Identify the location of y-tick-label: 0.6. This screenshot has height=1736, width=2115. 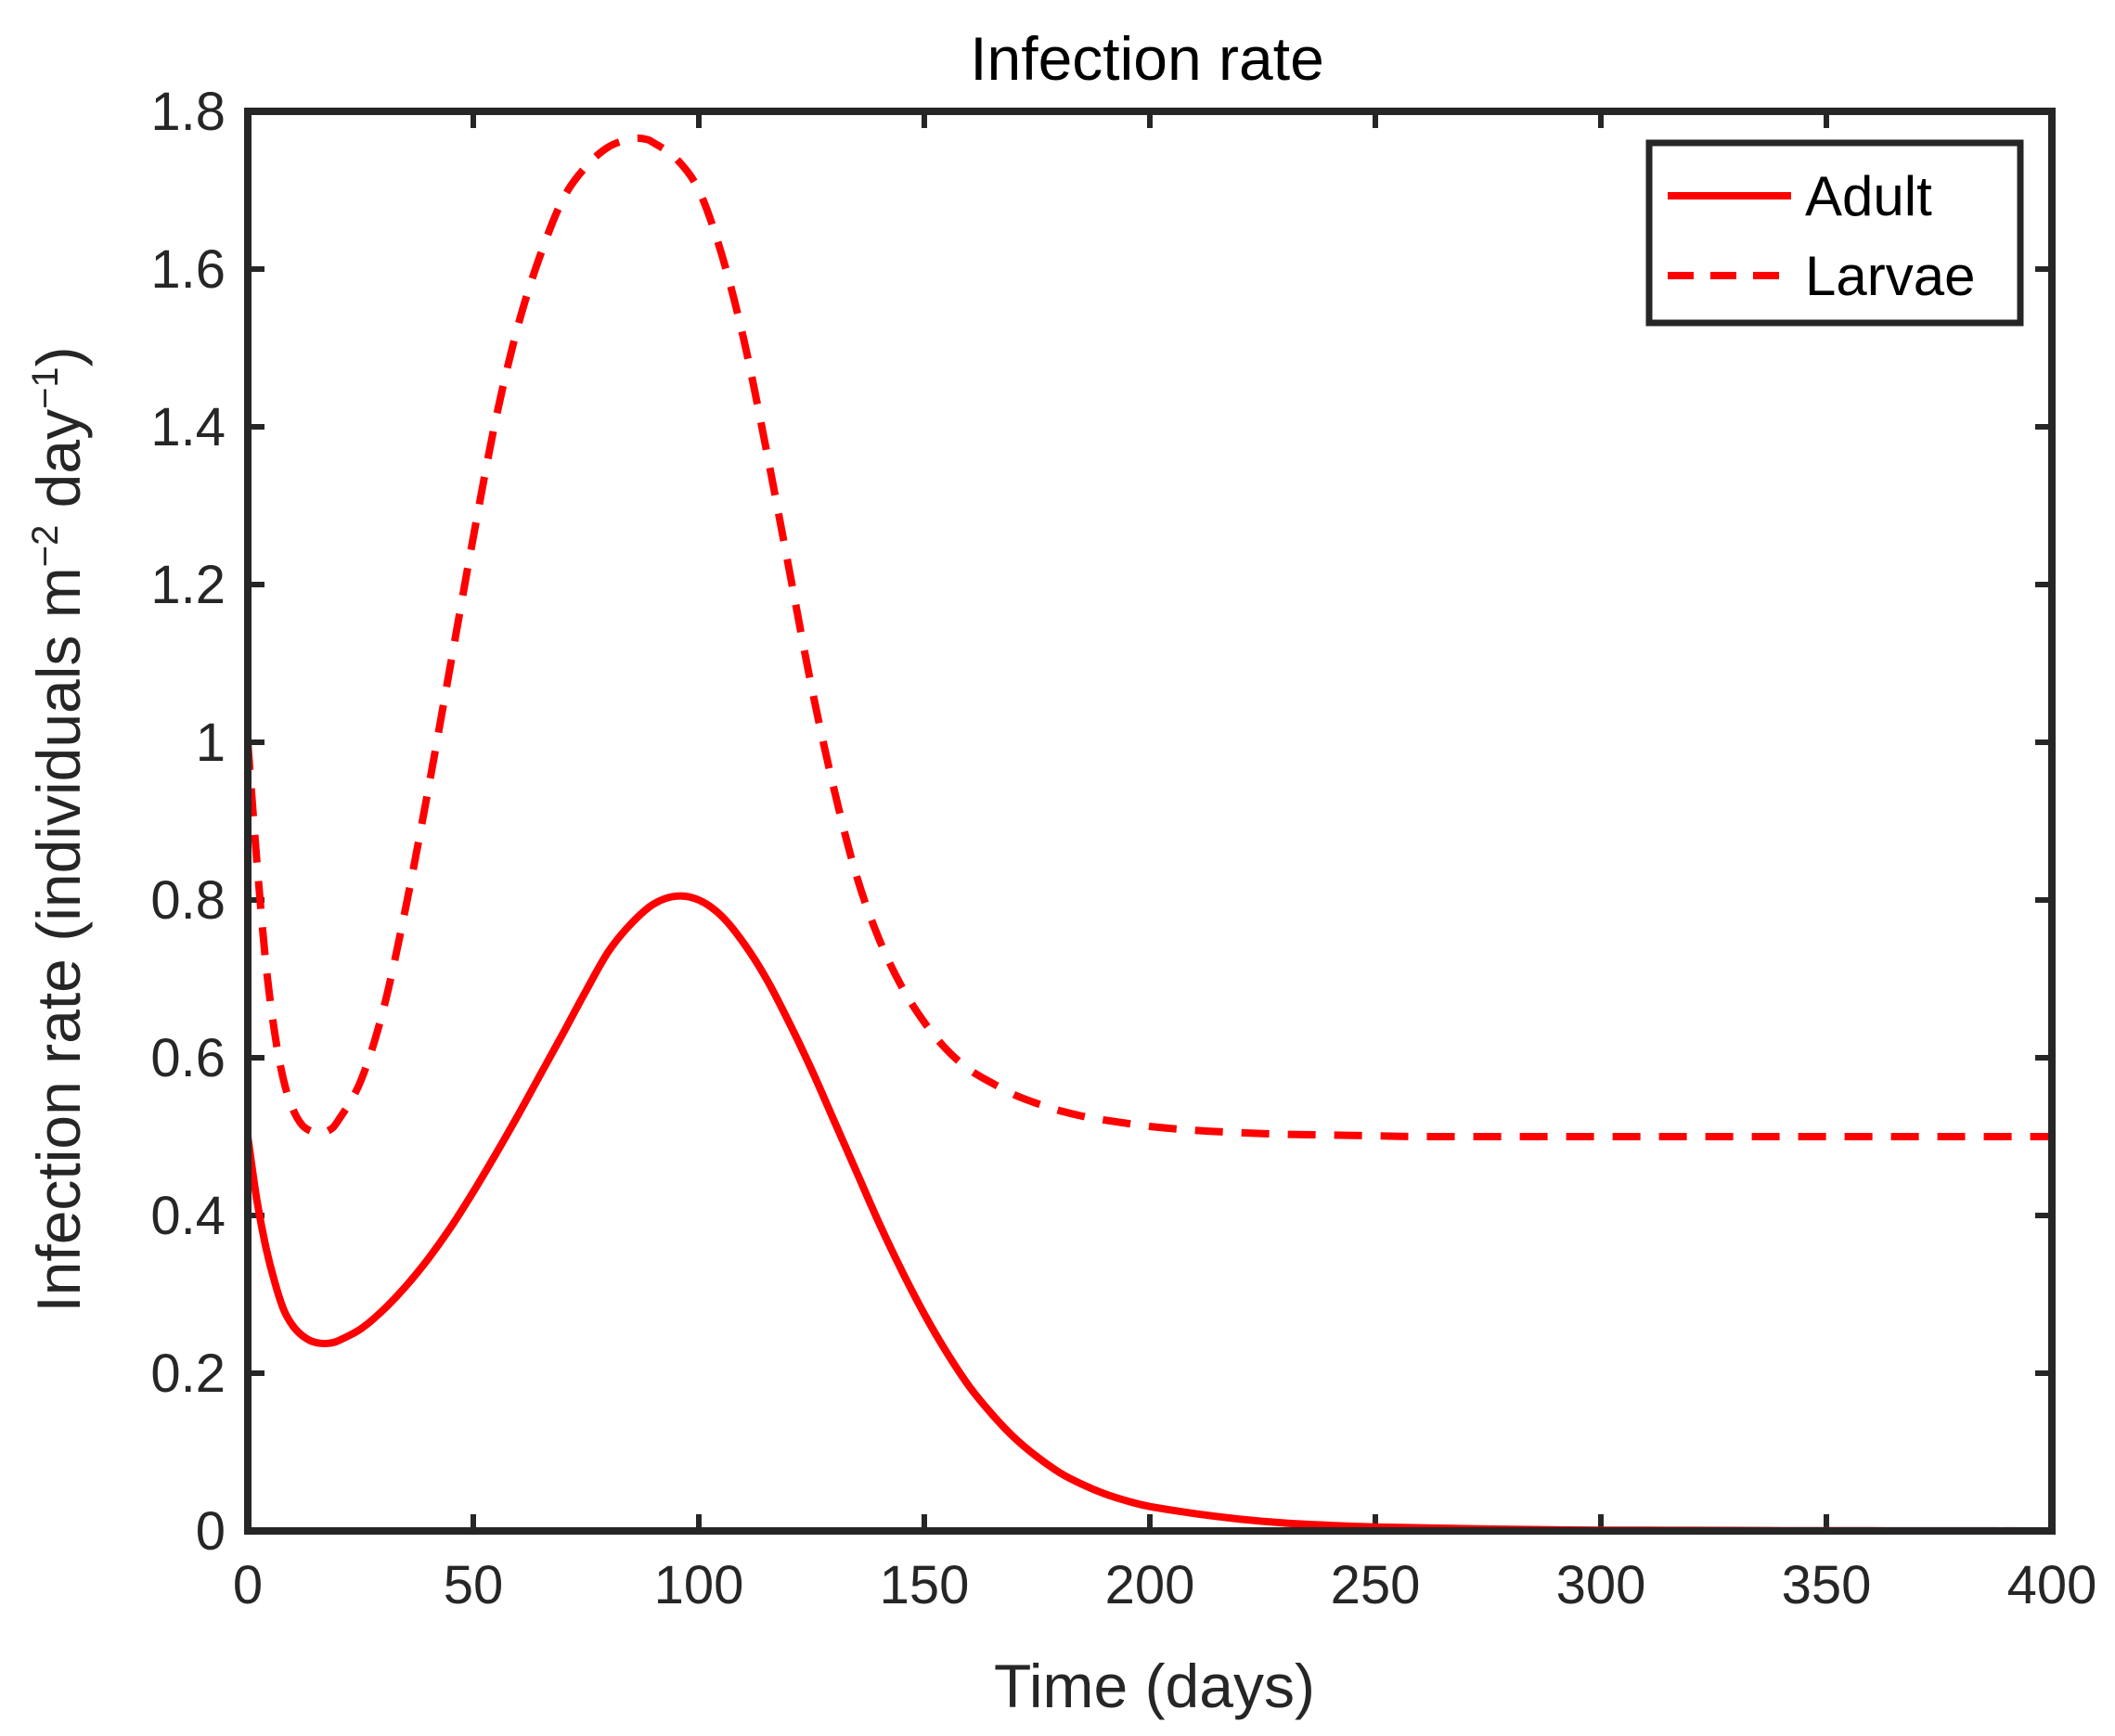
(188, 1058).